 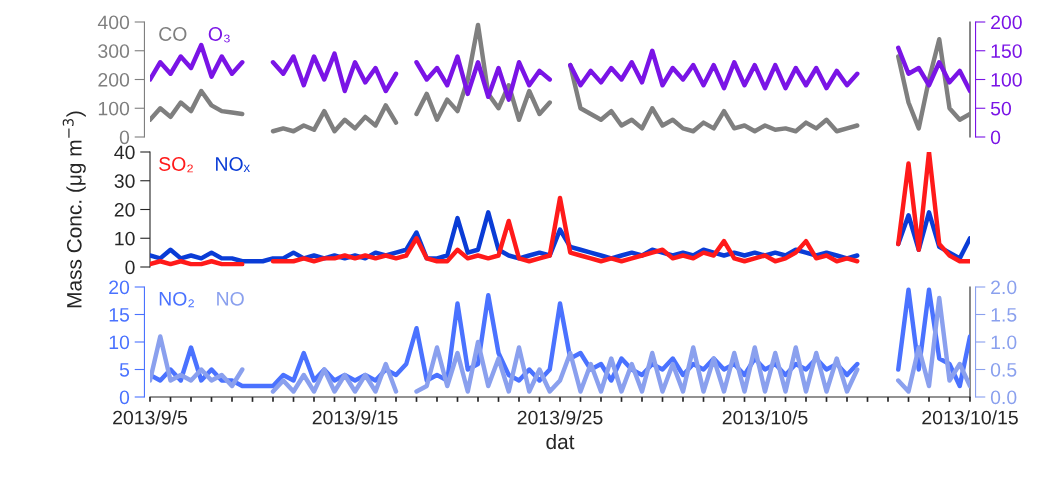 What do you see at coordinates (230, 298) in the screenshot?
I see `text: NO` at bounding box center [230, 298].